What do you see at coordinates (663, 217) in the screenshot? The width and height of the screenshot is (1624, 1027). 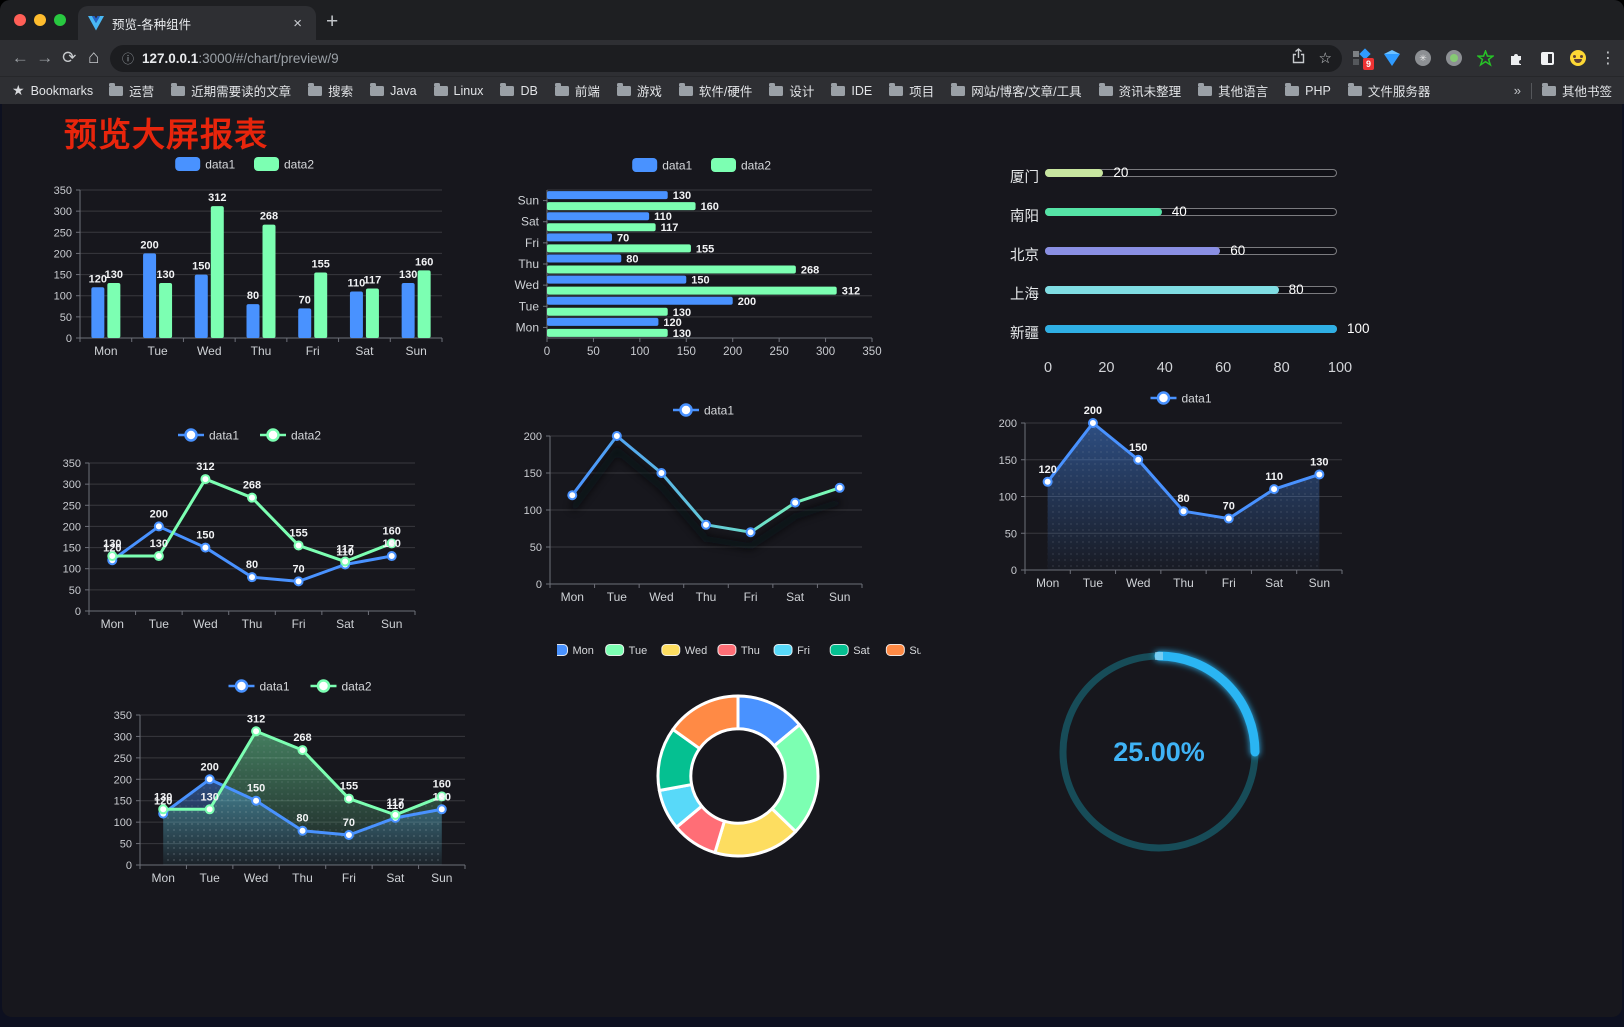 I see `svg-text: 110` at bounding box center [663, 217].